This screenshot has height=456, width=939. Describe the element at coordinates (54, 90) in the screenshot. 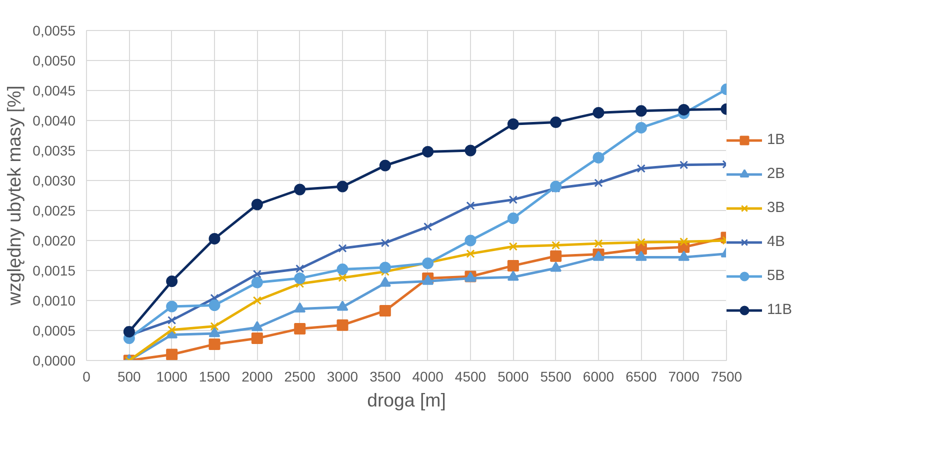

I see `y-tick-label: 0,0045` at that location.